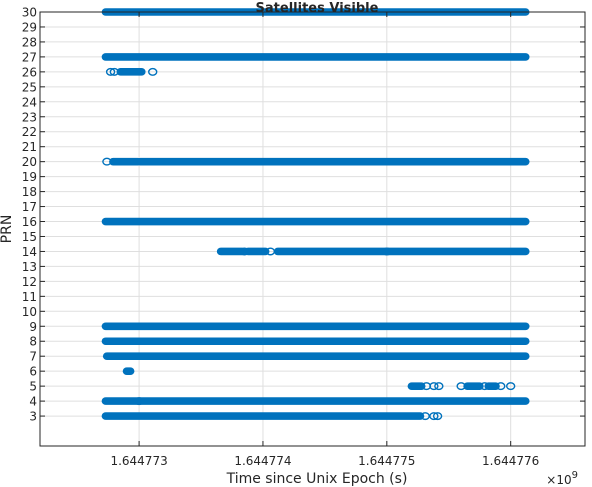 This screenshot has height=487, width=592. Describe the element at coordinates (562, 478) in the screenshot. I see `x-exponent-label: ×10⁹` at that location.